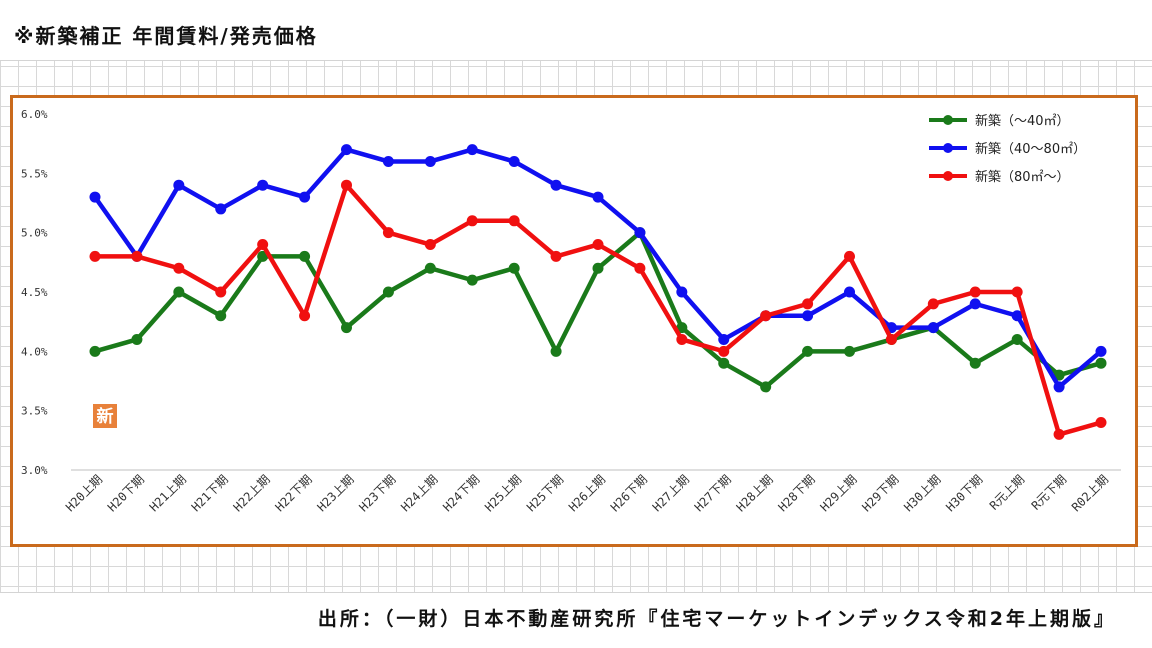 The image size is (1152, 648). What do you see at coordinates (293, 493) in the screenshot?
I see `x-tick-label: H22下期` at bounding box center [293, 493].